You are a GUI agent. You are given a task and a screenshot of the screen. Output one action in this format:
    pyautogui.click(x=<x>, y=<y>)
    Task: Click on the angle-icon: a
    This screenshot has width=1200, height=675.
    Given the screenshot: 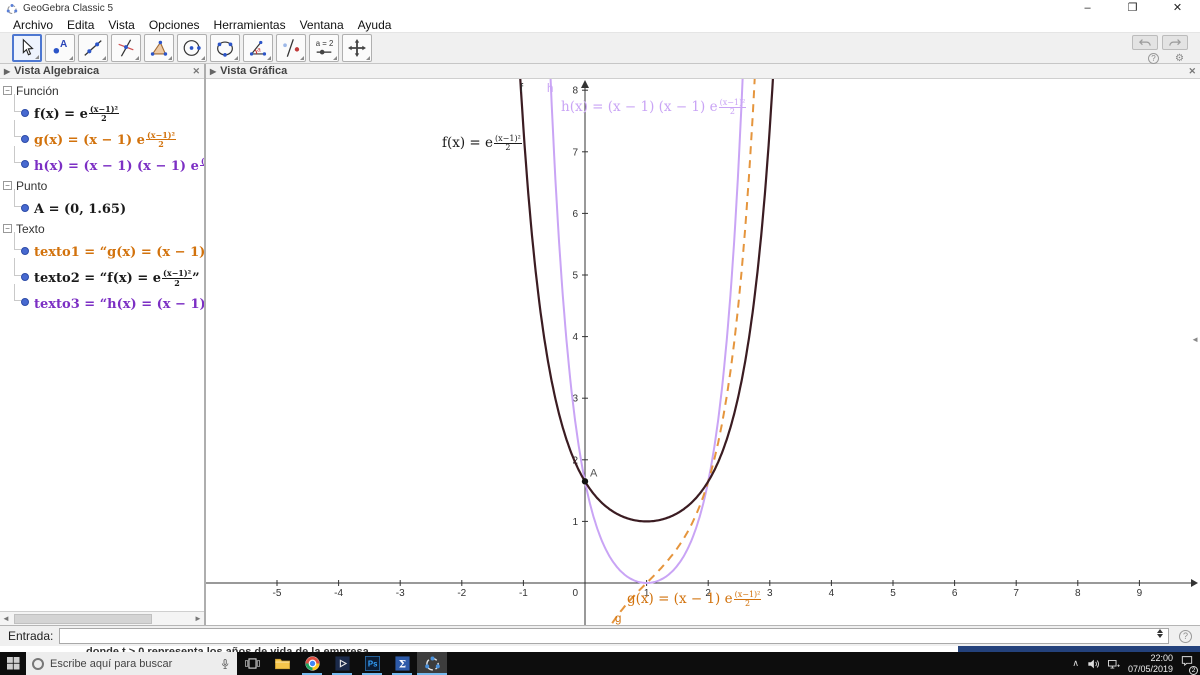 What is the action you would take?
    pyautogui.click(x=258, y=48)
    